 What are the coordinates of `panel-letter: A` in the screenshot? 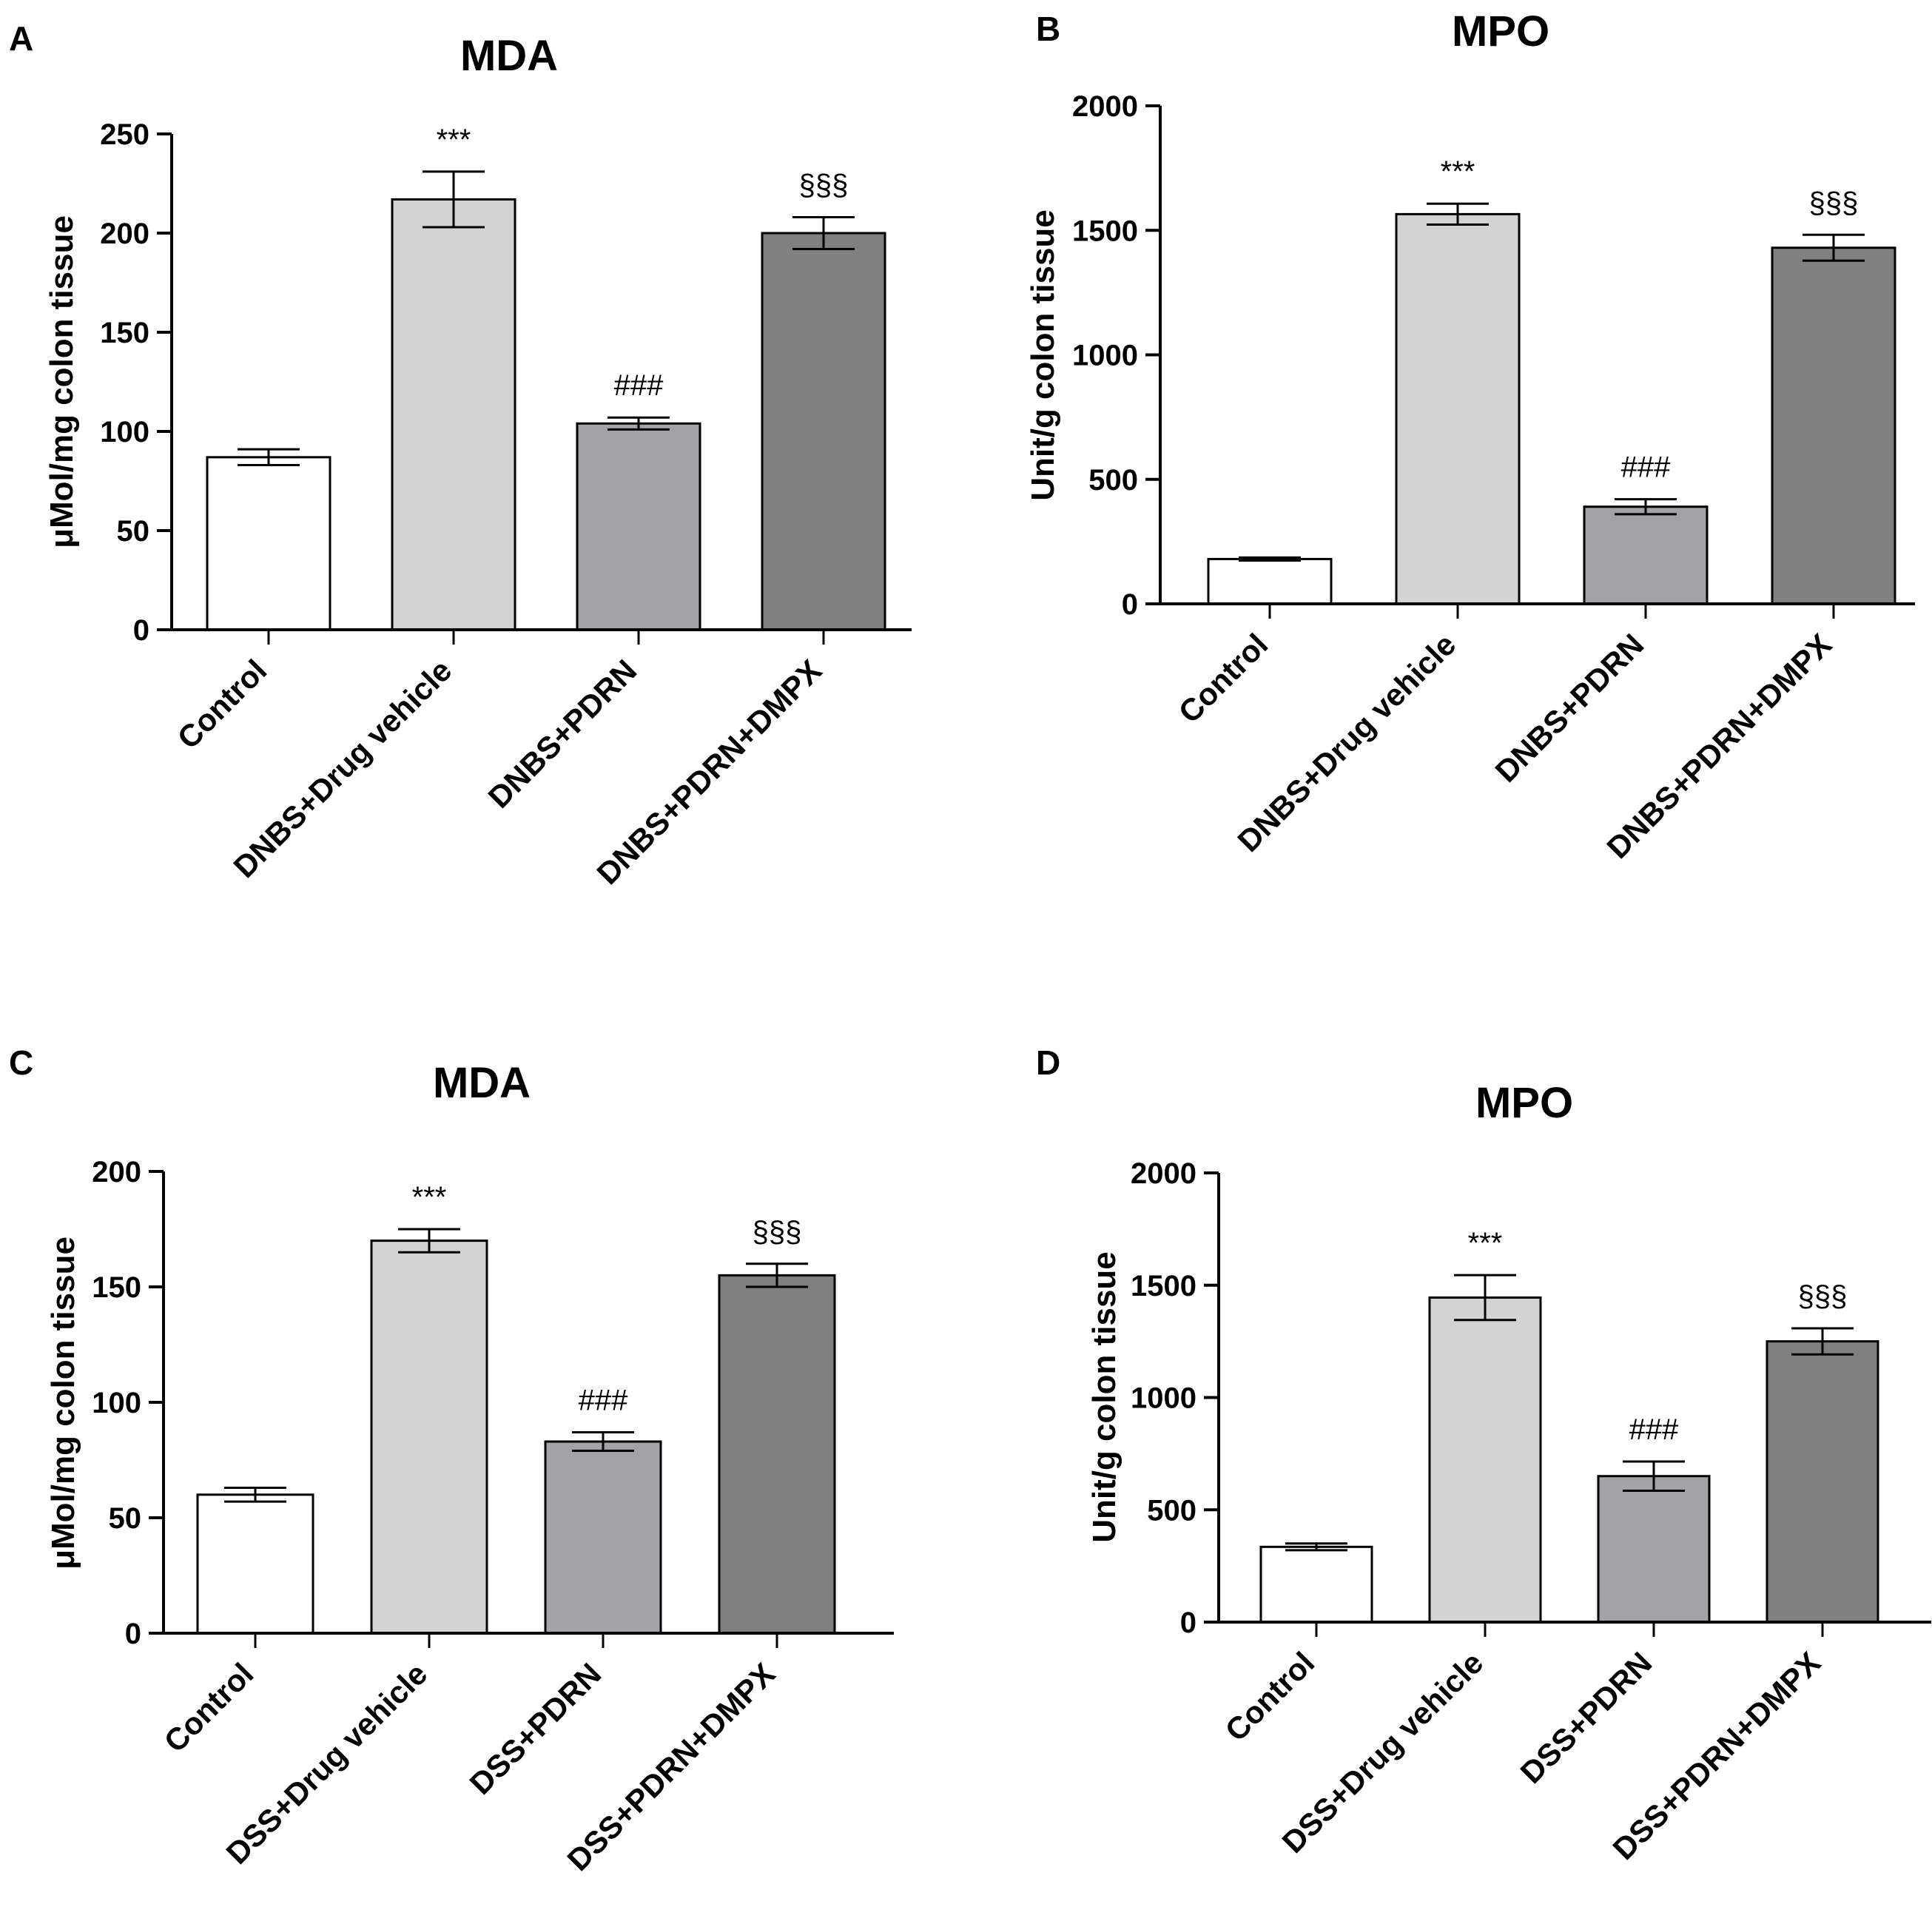 It's located at (21, 38).